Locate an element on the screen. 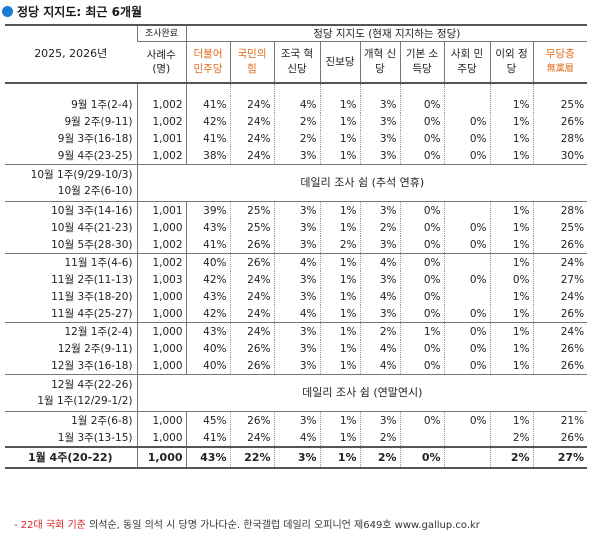 This screenshot has width=594, height=543. table-row: 9월 2주(9-11) 1,002 42% 24% 2% 1% 3% 0% 0% 1% 26% is located at coordinates (296, 121).